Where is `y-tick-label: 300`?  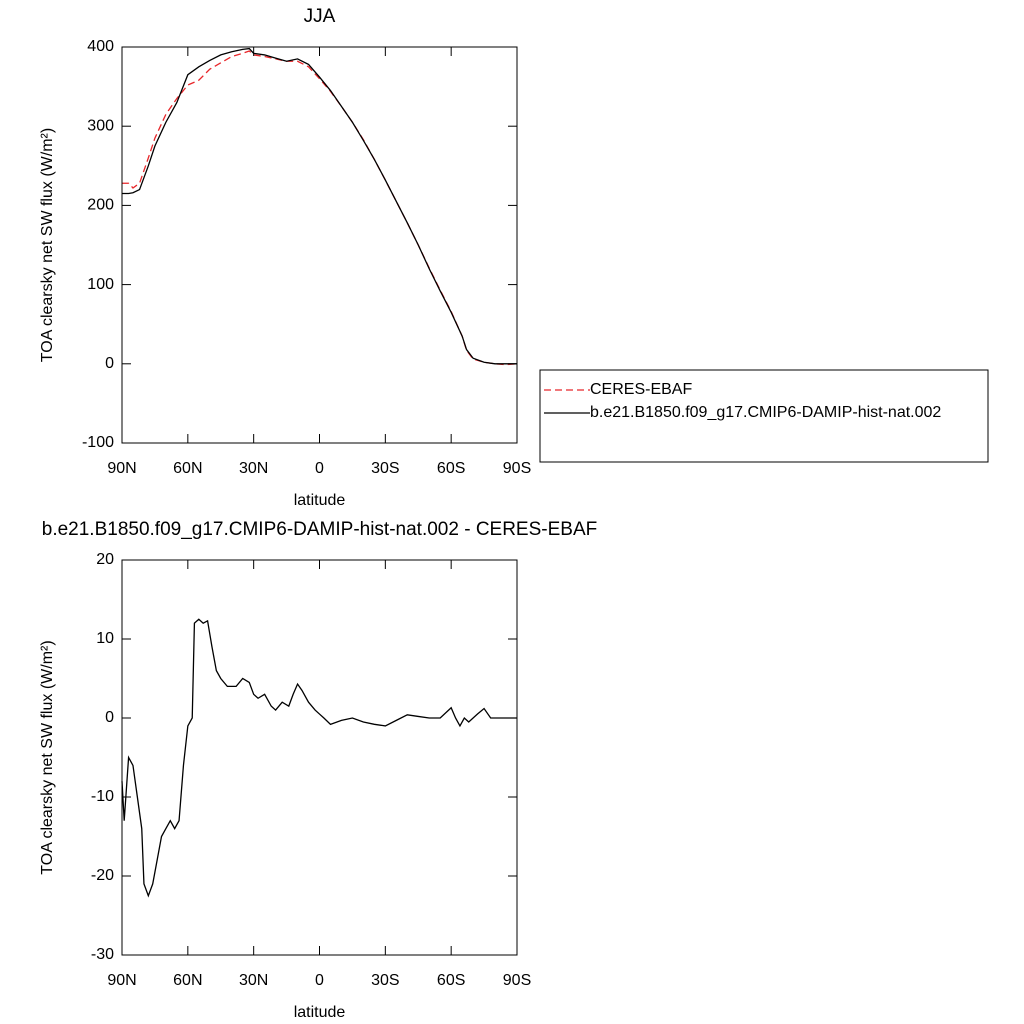
y-tick-label: 300 is located at coordinates (100, 125).